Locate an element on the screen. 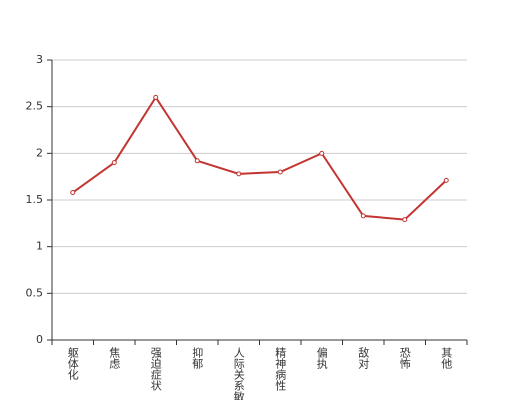  y-tick-label: 3 is located at coordinates (39, 59).